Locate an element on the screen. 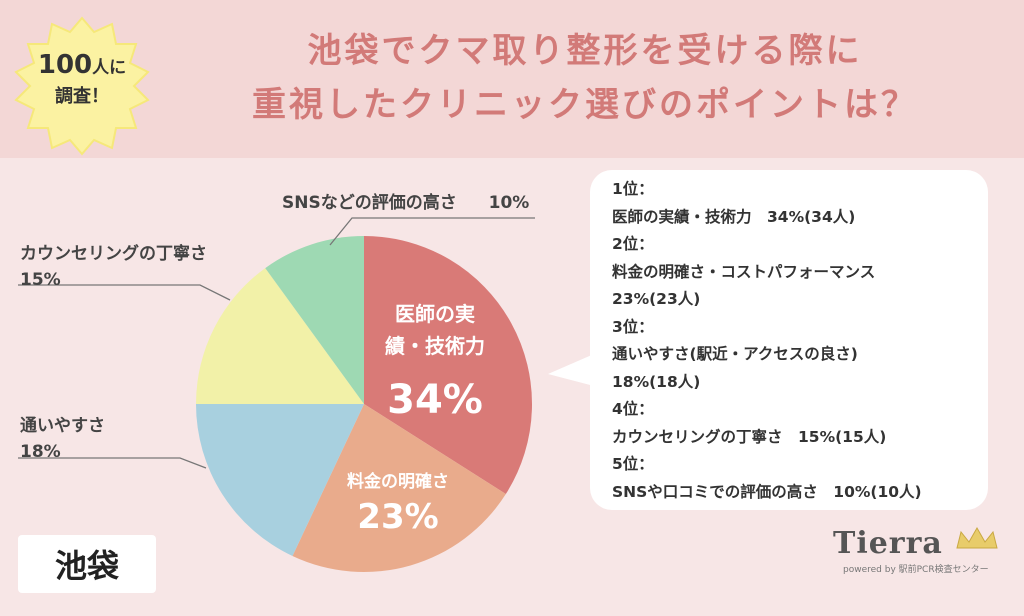 The image size is (1024, 616). badge-text: 100人に 調査！ is located at coordinates (82, 79).